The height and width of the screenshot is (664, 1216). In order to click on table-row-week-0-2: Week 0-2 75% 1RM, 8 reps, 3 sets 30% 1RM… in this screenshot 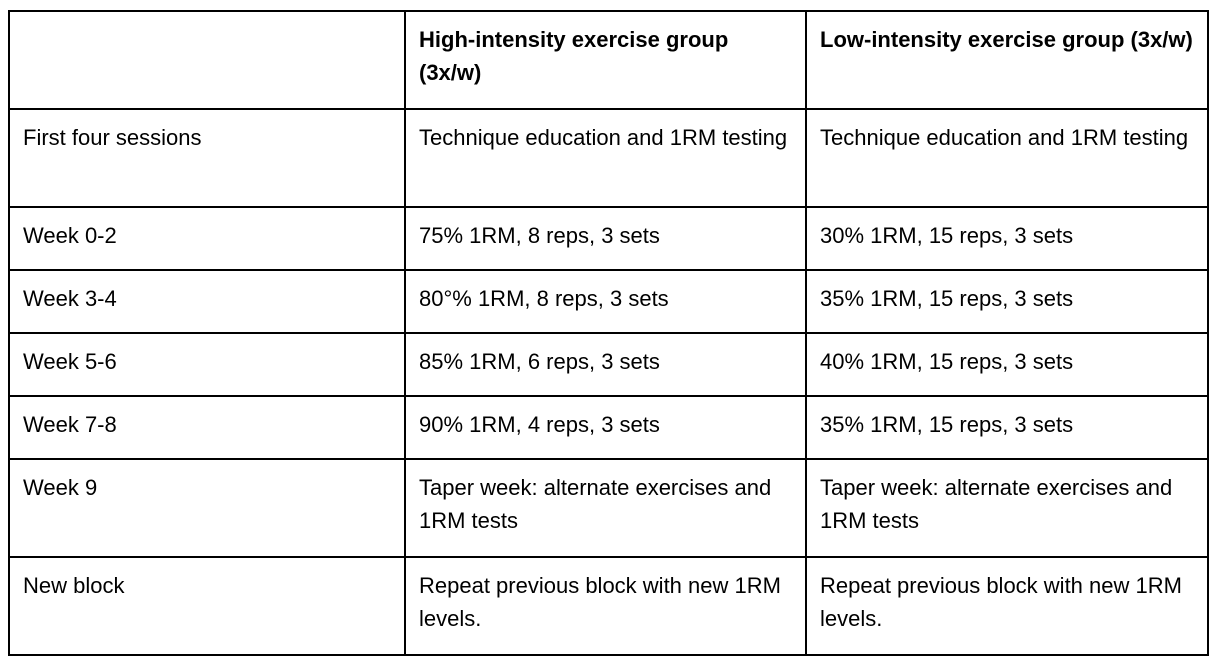, I will do `click(608, 238)`.